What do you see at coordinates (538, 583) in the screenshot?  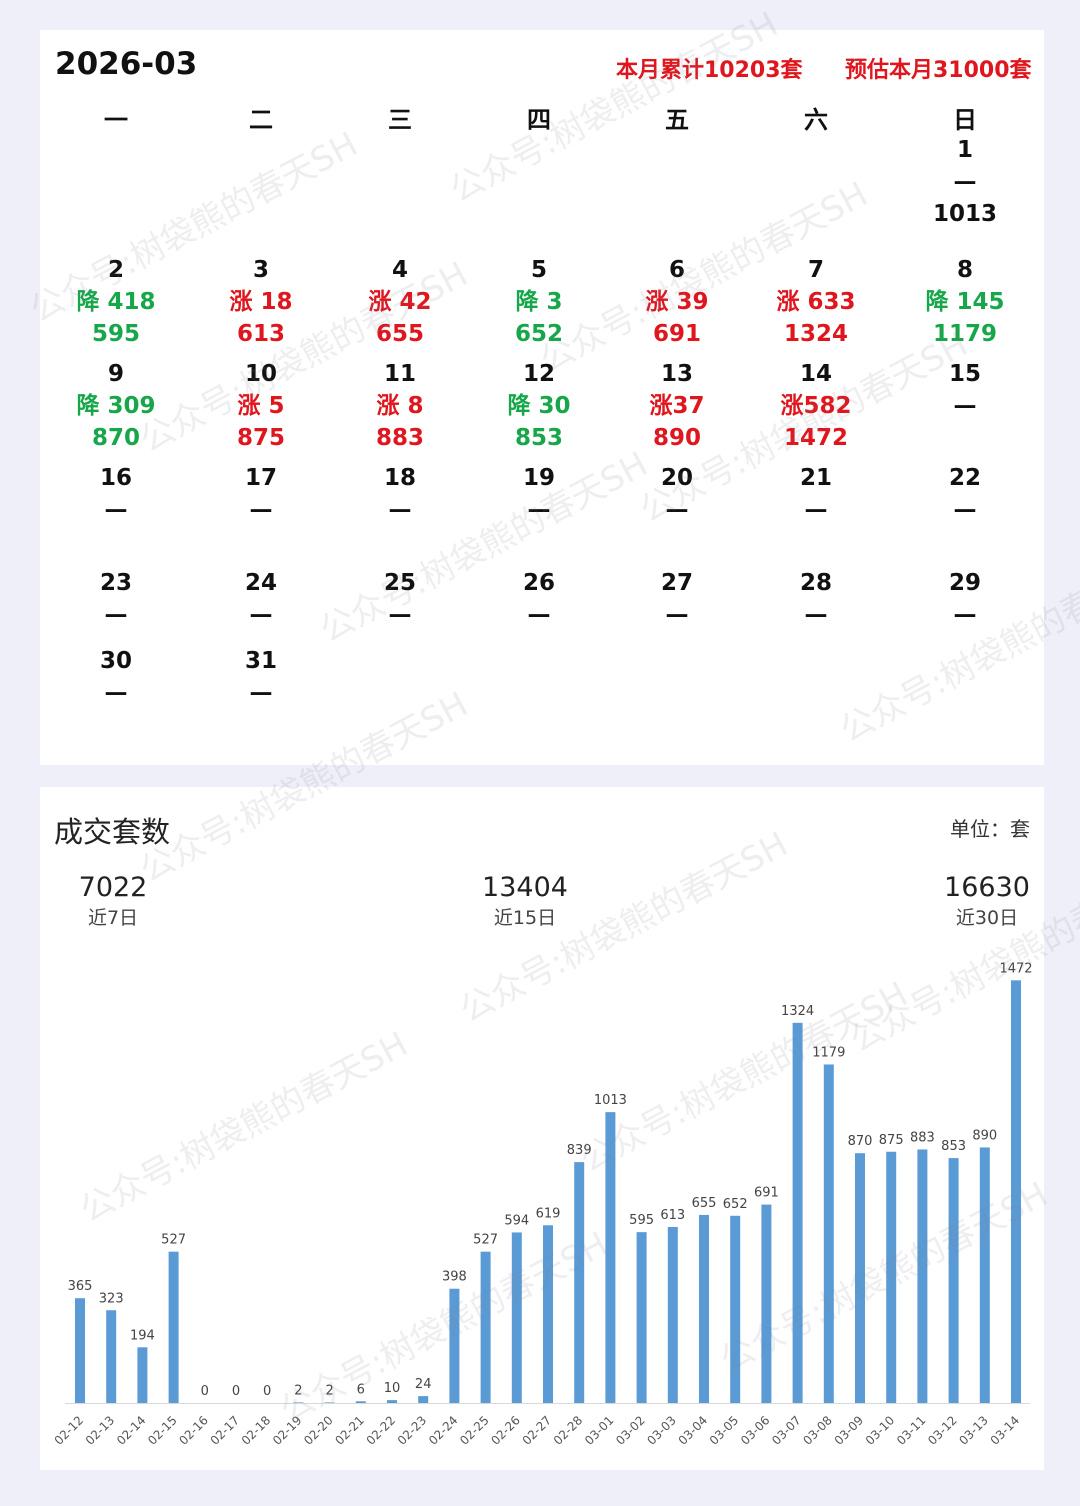 I see `day-number: 26` at bounding box center [538, 583].